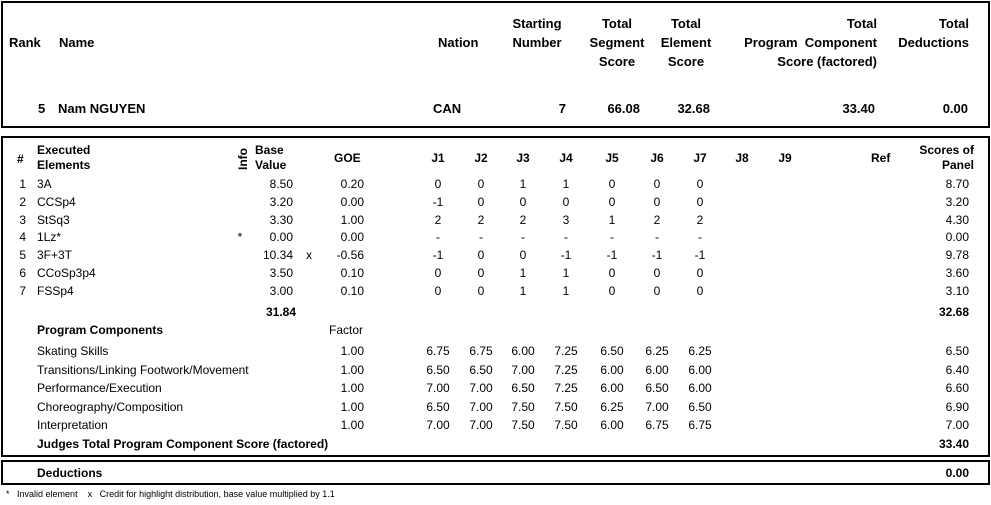 Image resolution: width=991 pixels, height=505 pixels. Describe the element at coordinates (42, 108) in the screenshot. I see `skater-rank: 5` at that location.